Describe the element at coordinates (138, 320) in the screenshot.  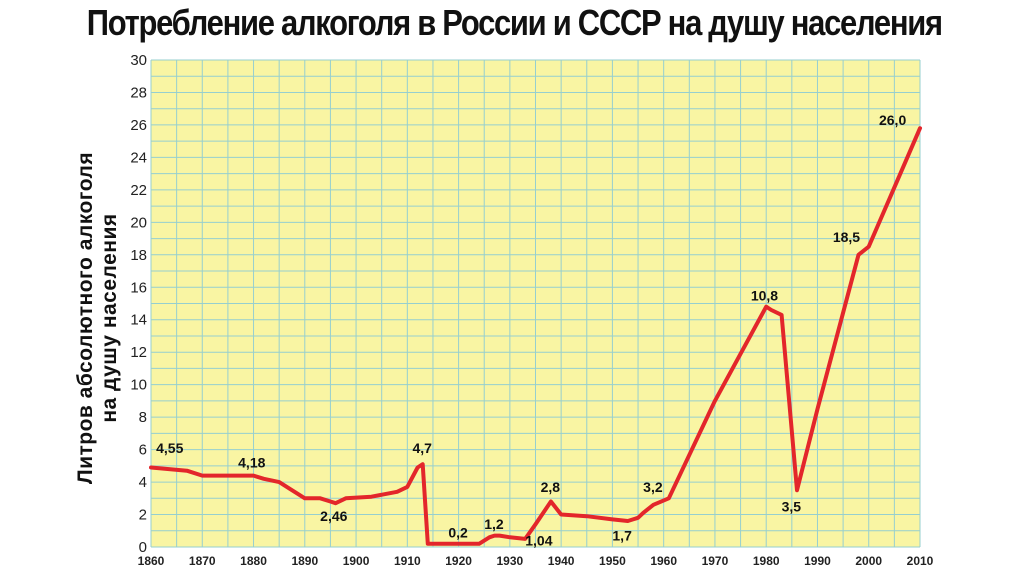
I see `y-tick-label: 14` at that location.